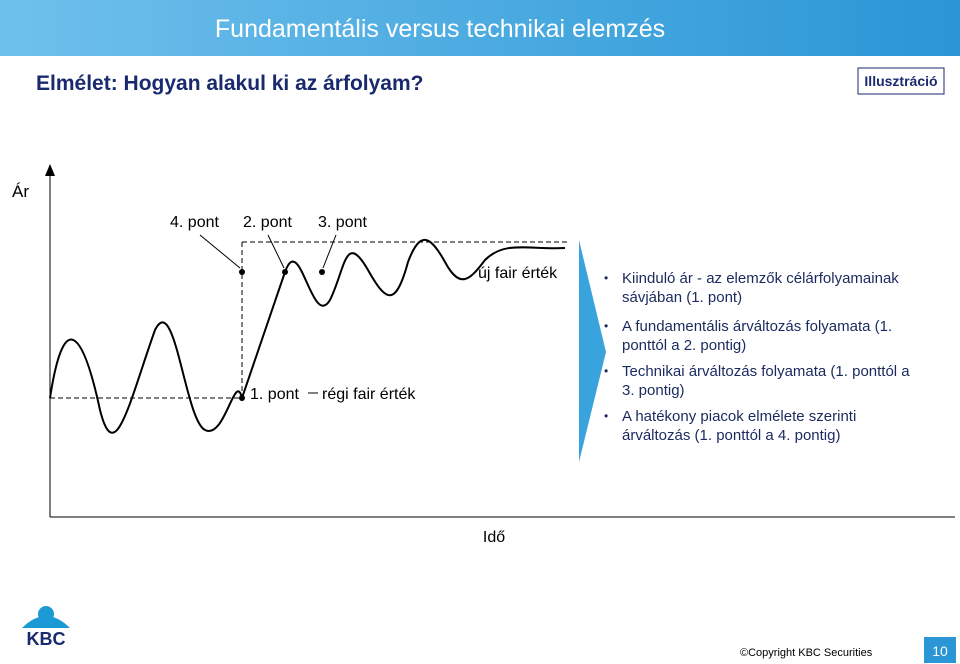 Image resolution: width=960 pixels, height=664 pixels. Describe the element at coordinates (46, 627) in the screenshot. I see `kbc-logo: KBC` at that location.